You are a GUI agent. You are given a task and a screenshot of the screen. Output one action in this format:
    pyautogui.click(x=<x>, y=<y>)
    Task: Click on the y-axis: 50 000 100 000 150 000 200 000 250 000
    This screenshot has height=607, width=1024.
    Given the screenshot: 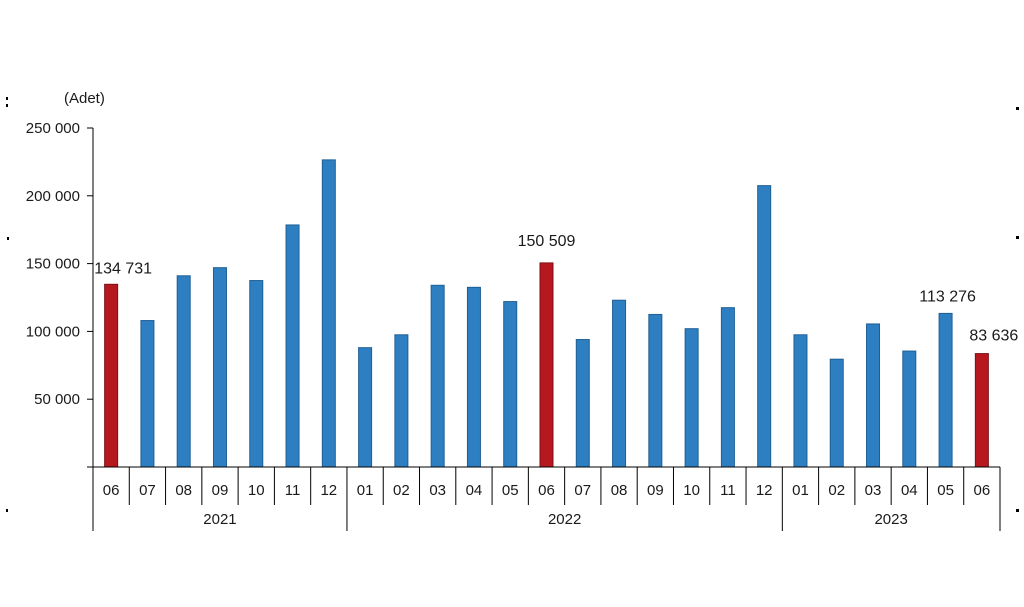 What is the action you would take?
    pyautogui.click(x=60, y=294)
    